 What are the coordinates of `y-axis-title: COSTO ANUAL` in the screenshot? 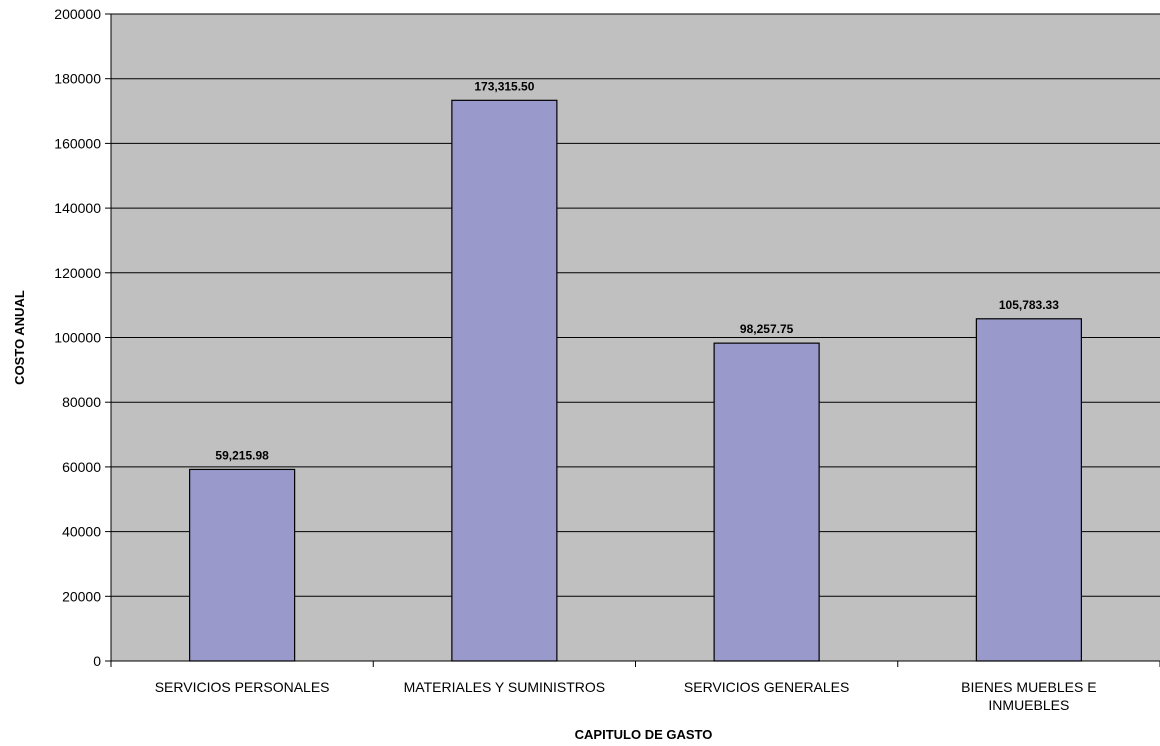 It's located at (19, 337).